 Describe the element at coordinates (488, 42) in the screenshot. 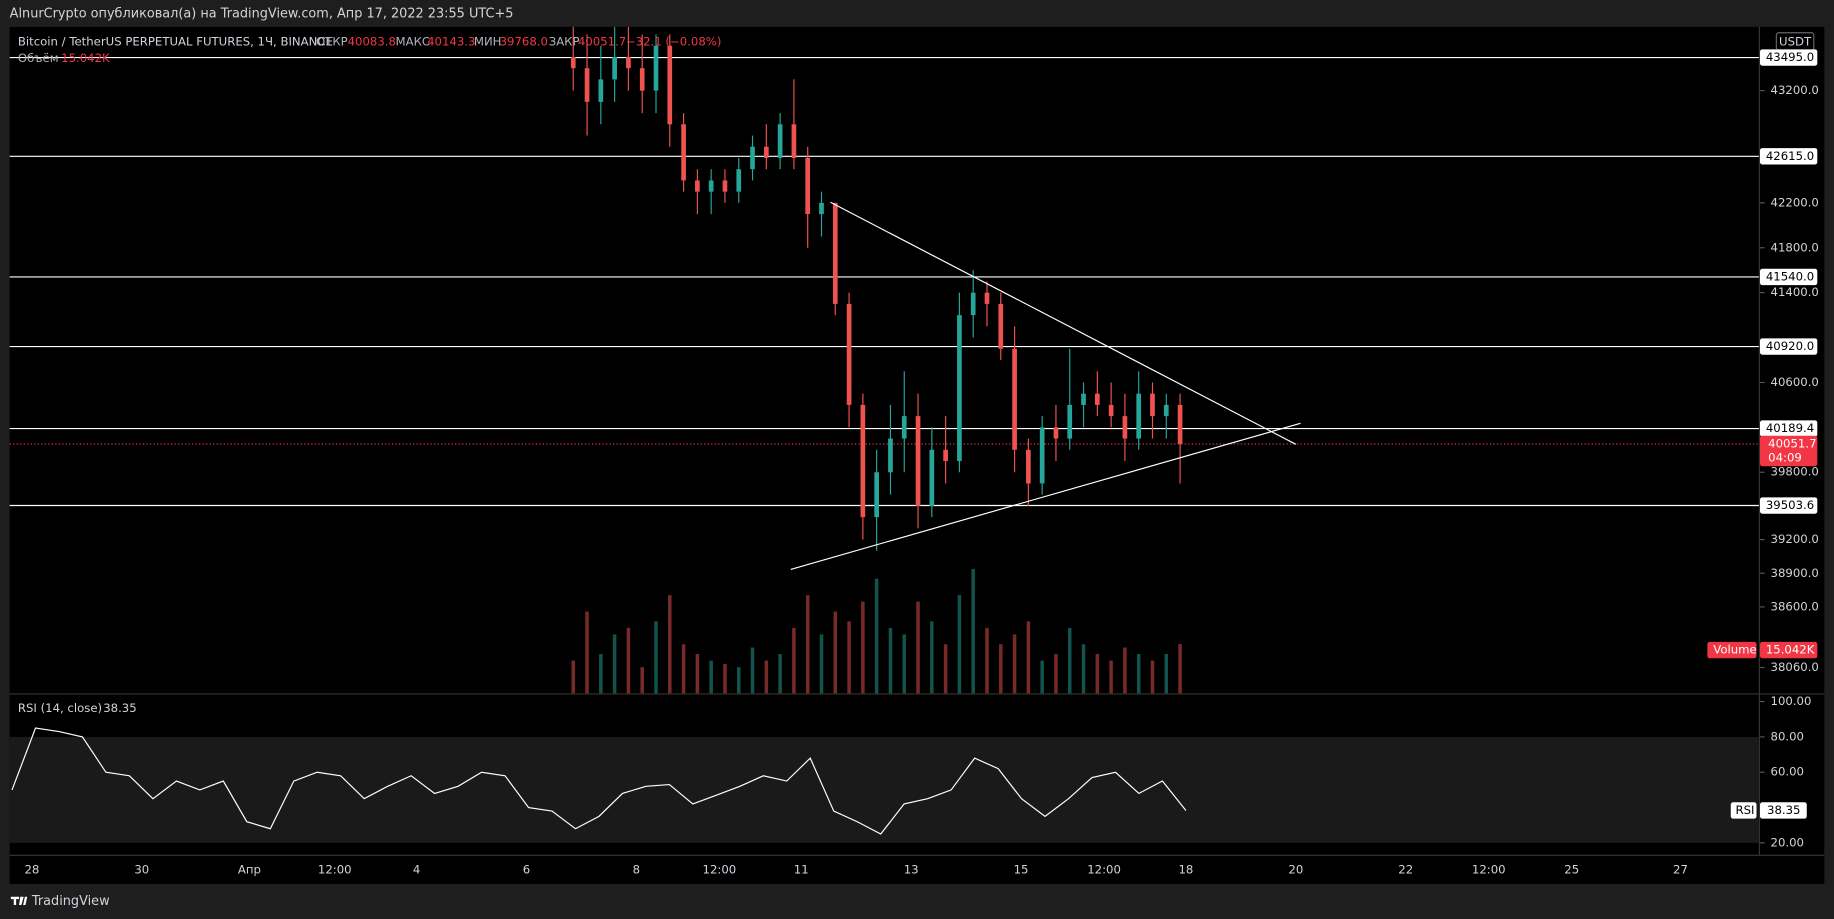

I see `readout-label: МИН` at that location.